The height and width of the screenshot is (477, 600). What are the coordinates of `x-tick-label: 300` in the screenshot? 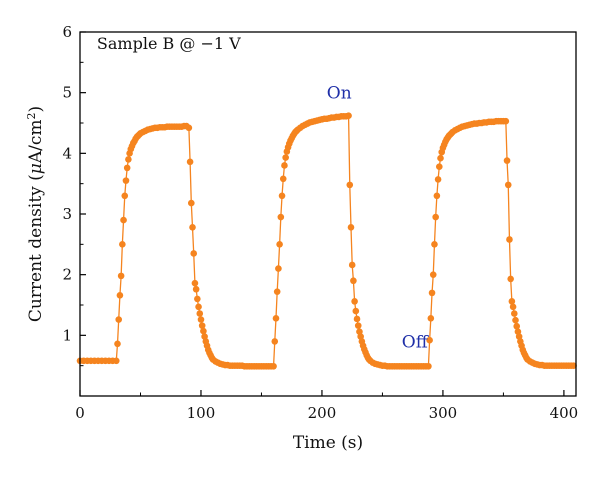 It's located at (443, 413).